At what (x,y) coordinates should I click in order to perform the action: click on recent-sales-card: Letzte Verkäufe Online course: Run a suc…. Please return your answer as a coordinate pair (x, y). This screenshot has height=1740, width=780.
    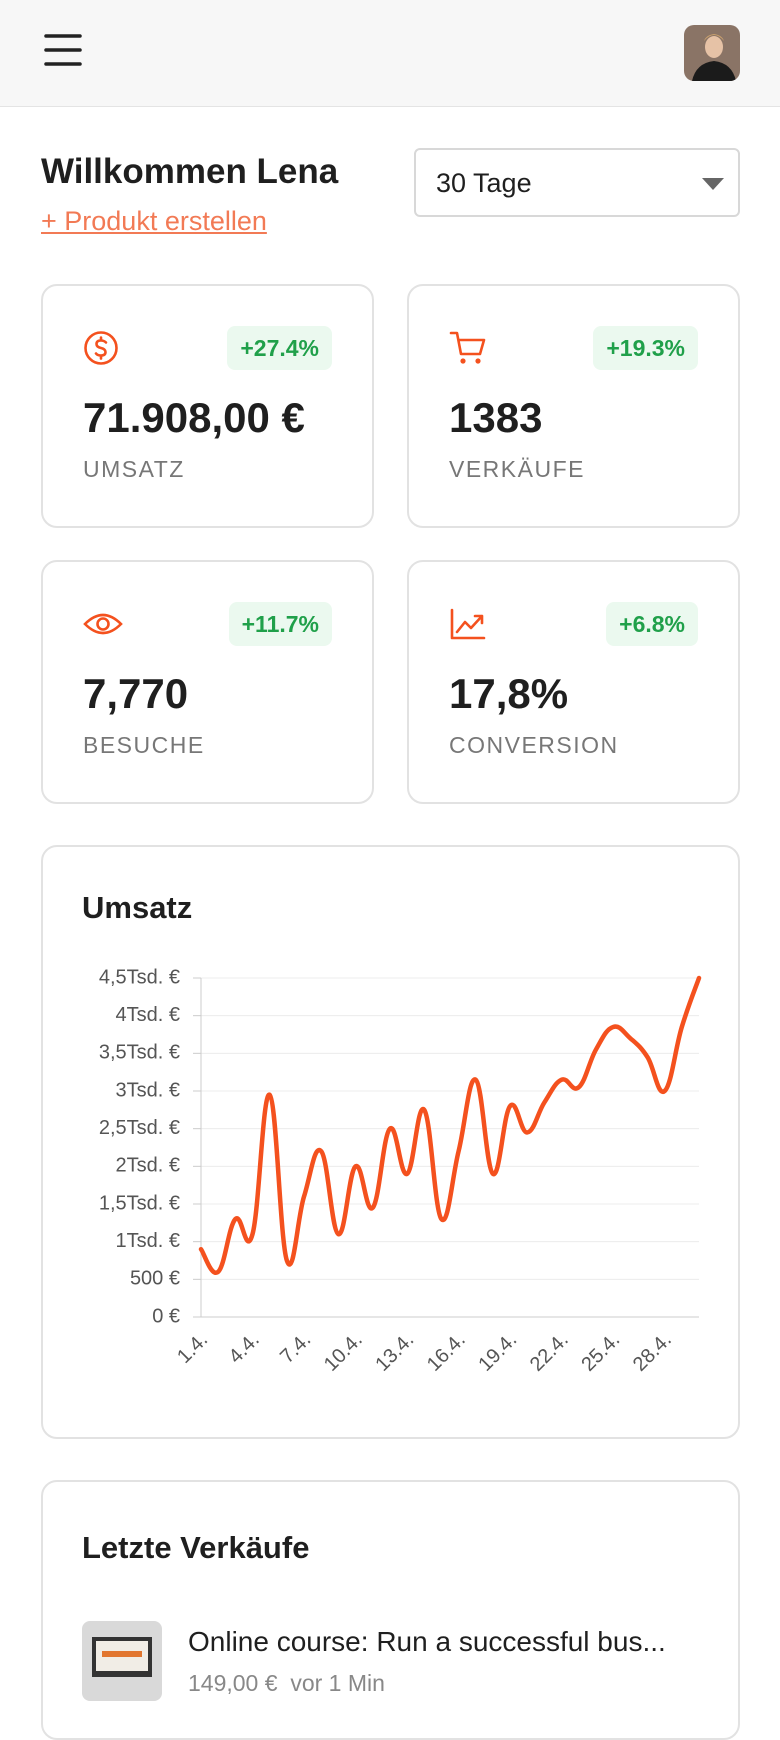
    Looking at the image, I should click on (390, 1610).